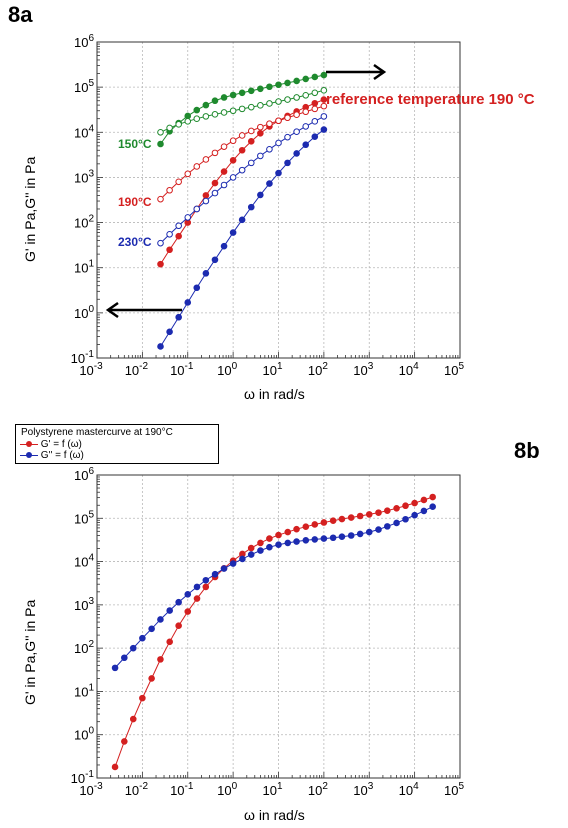  Describe the element at coordinates (227, 789) in the screenshot. I see `x-tick-label: 10⁰` at that location.